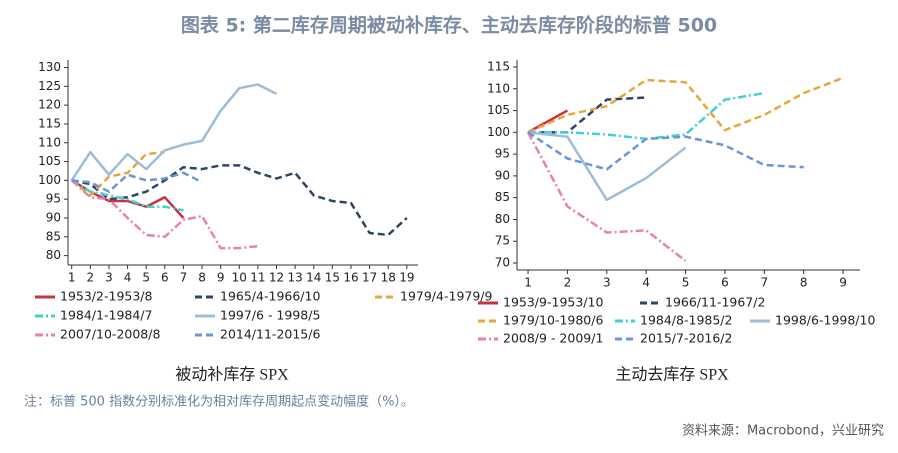 This screenshot has width=898, height=453. I want to click on y-tick-label: 120, so click(49, 105).